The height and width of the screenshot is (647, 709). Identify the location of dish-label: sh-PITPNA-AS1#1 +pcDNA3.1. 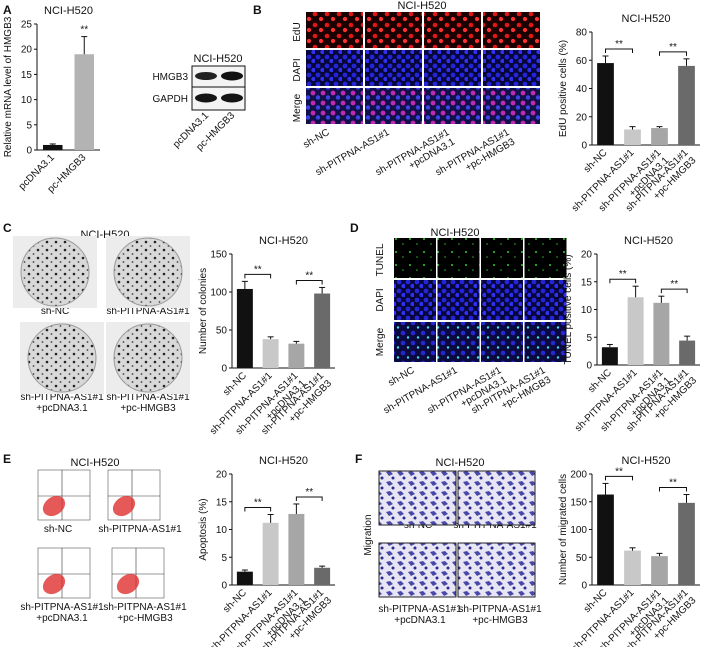
(62, 403).